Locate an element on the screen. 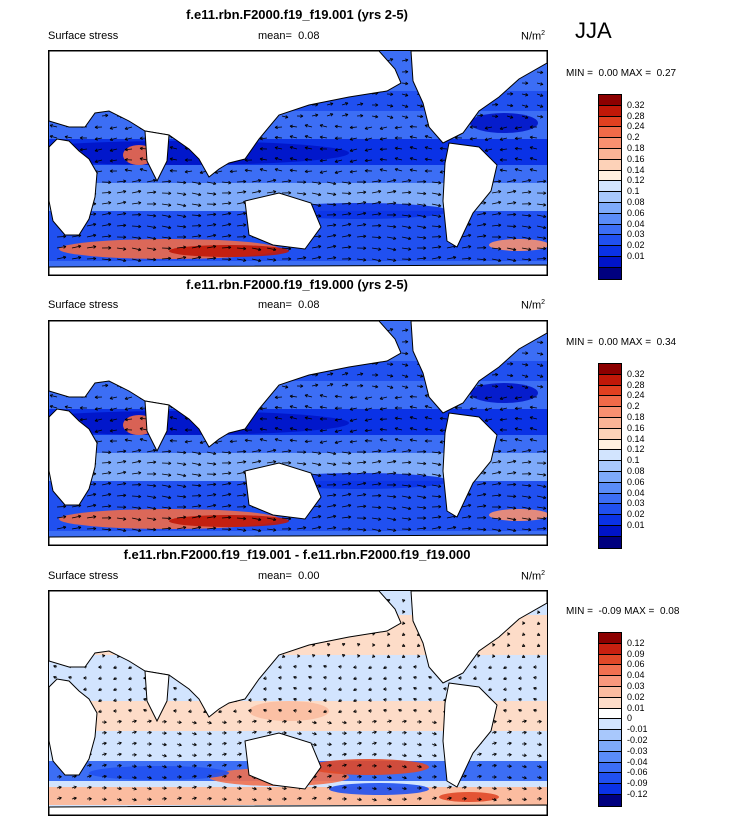  colorbar-tick-label: 0.1 is located at coordinates (633, 460).